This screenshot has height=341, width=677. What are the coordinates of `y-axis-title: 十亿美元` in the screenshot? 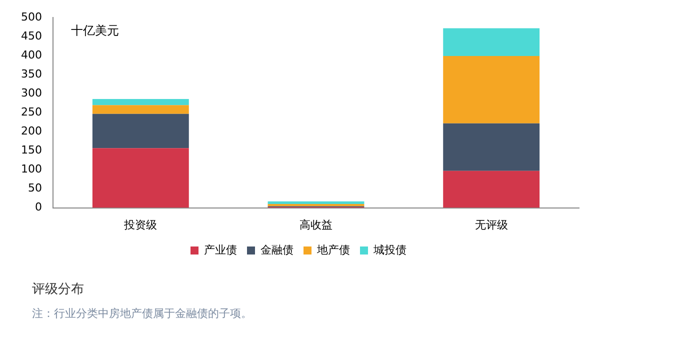 It's located at (94, 31).